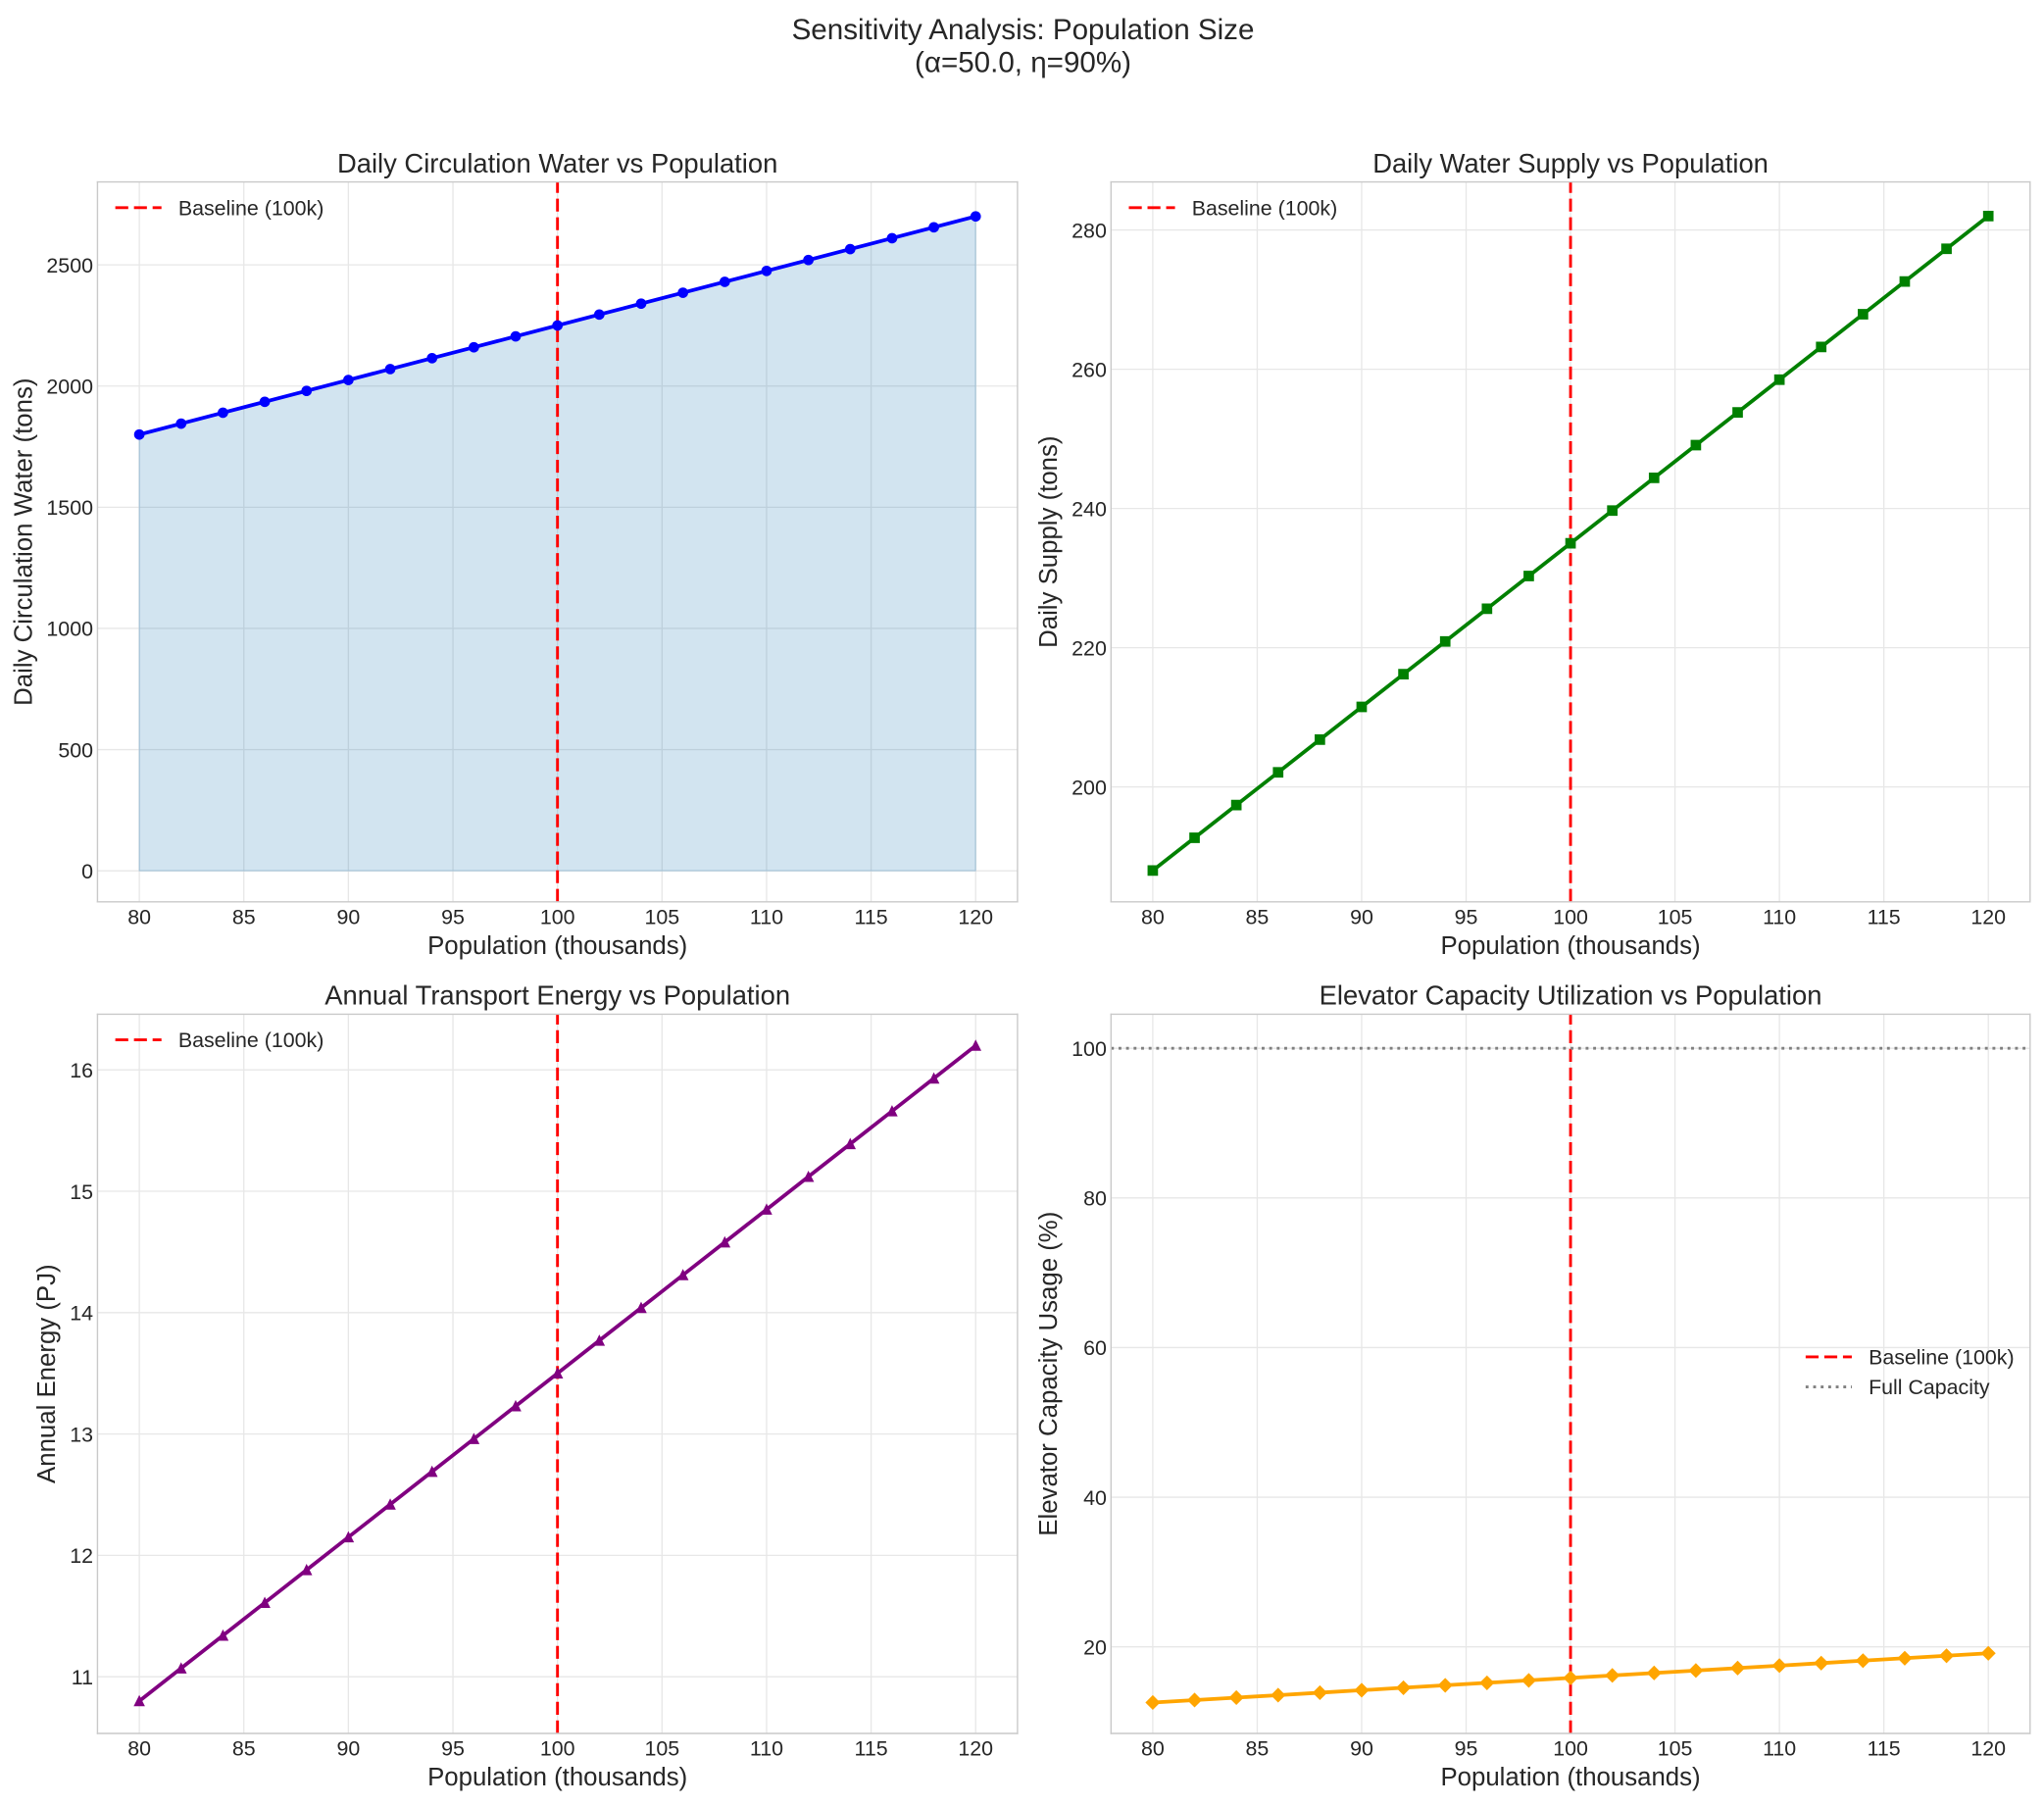  What do you see at coordinates (69, 508) in the screenshot?
I see `svg-text: 1500` at bounding box center [69, 508].